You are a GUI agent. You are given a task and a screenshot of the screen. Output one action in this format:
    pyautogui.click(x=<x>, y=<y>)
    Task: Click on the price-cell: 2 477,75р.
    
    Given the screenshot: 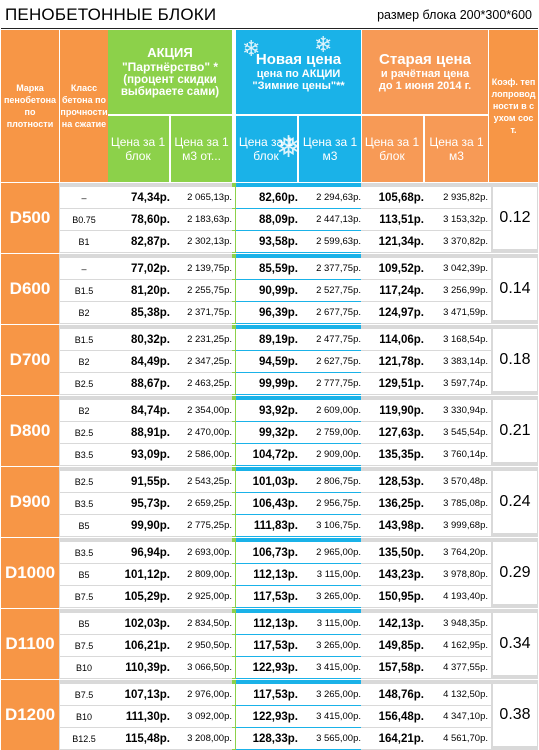 What is the action you would take?
    pyautogui.click(x=331, y=339)
    